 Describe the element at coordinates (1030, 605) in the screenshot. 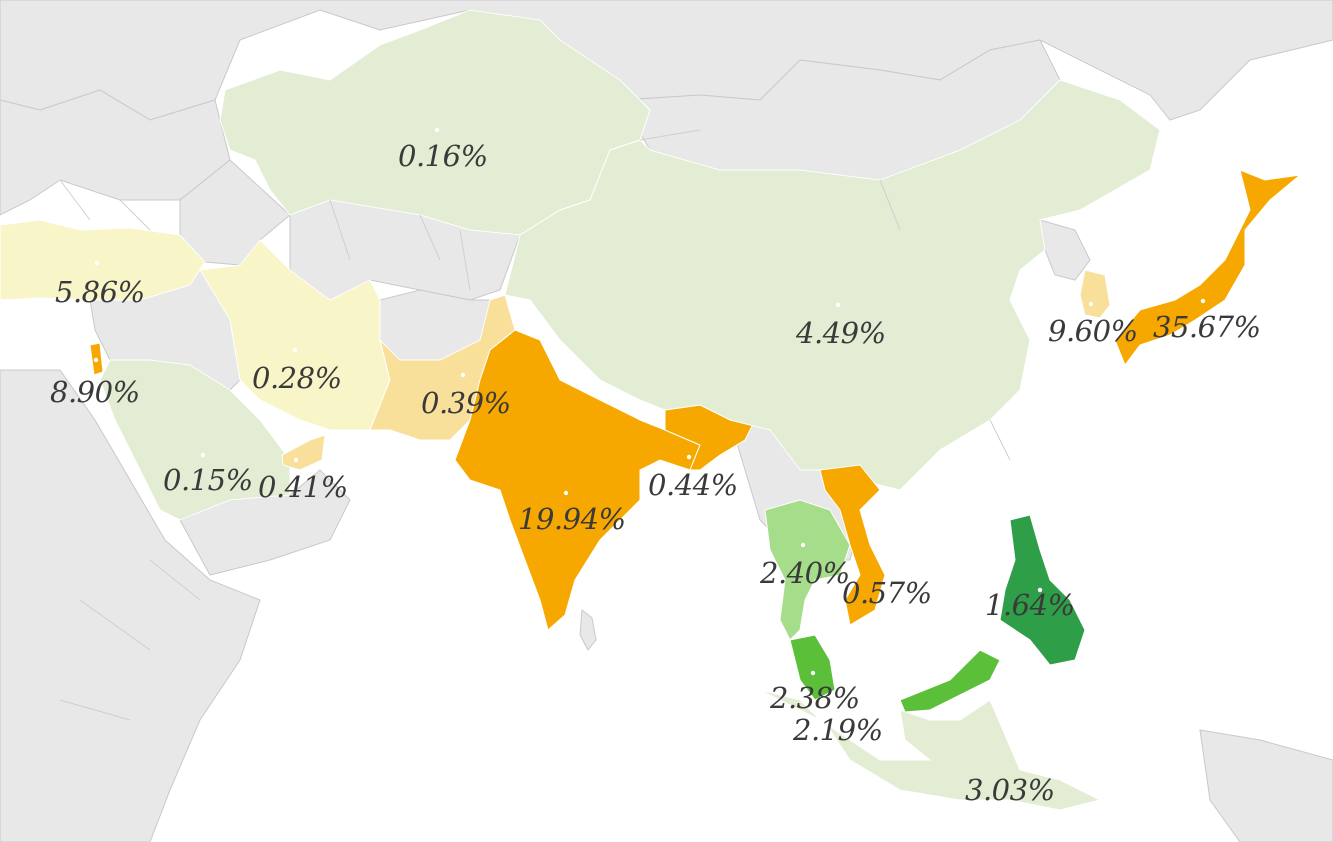

I see `label-philippines: 1.64%` at that location.